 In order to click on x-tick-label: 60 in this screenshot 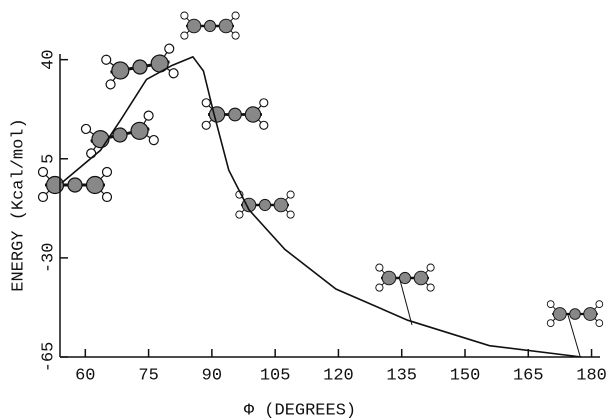, I will do `click(85, 375)`.